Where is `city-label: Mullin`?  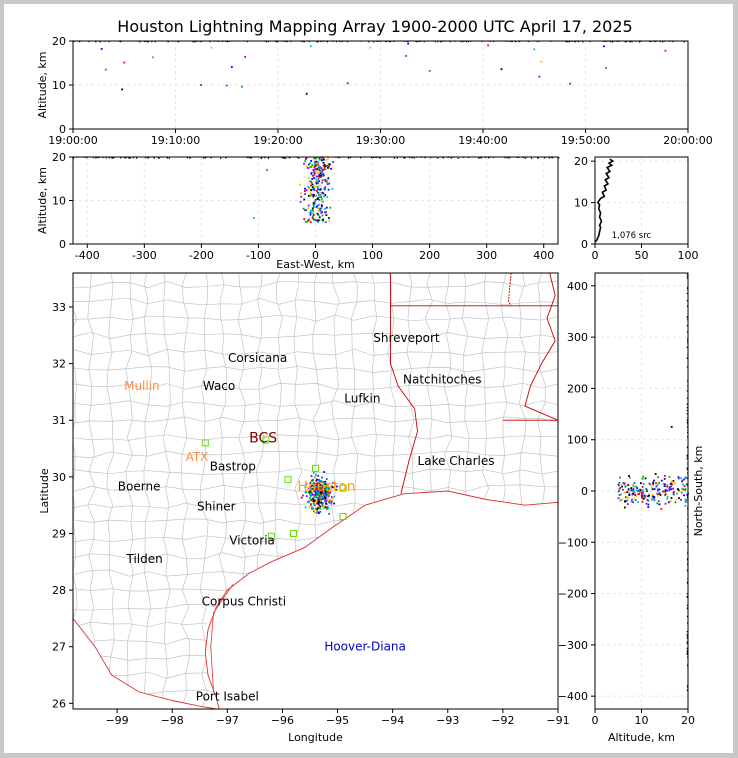 city-label: Mullin is located at coordinates (142, 386).